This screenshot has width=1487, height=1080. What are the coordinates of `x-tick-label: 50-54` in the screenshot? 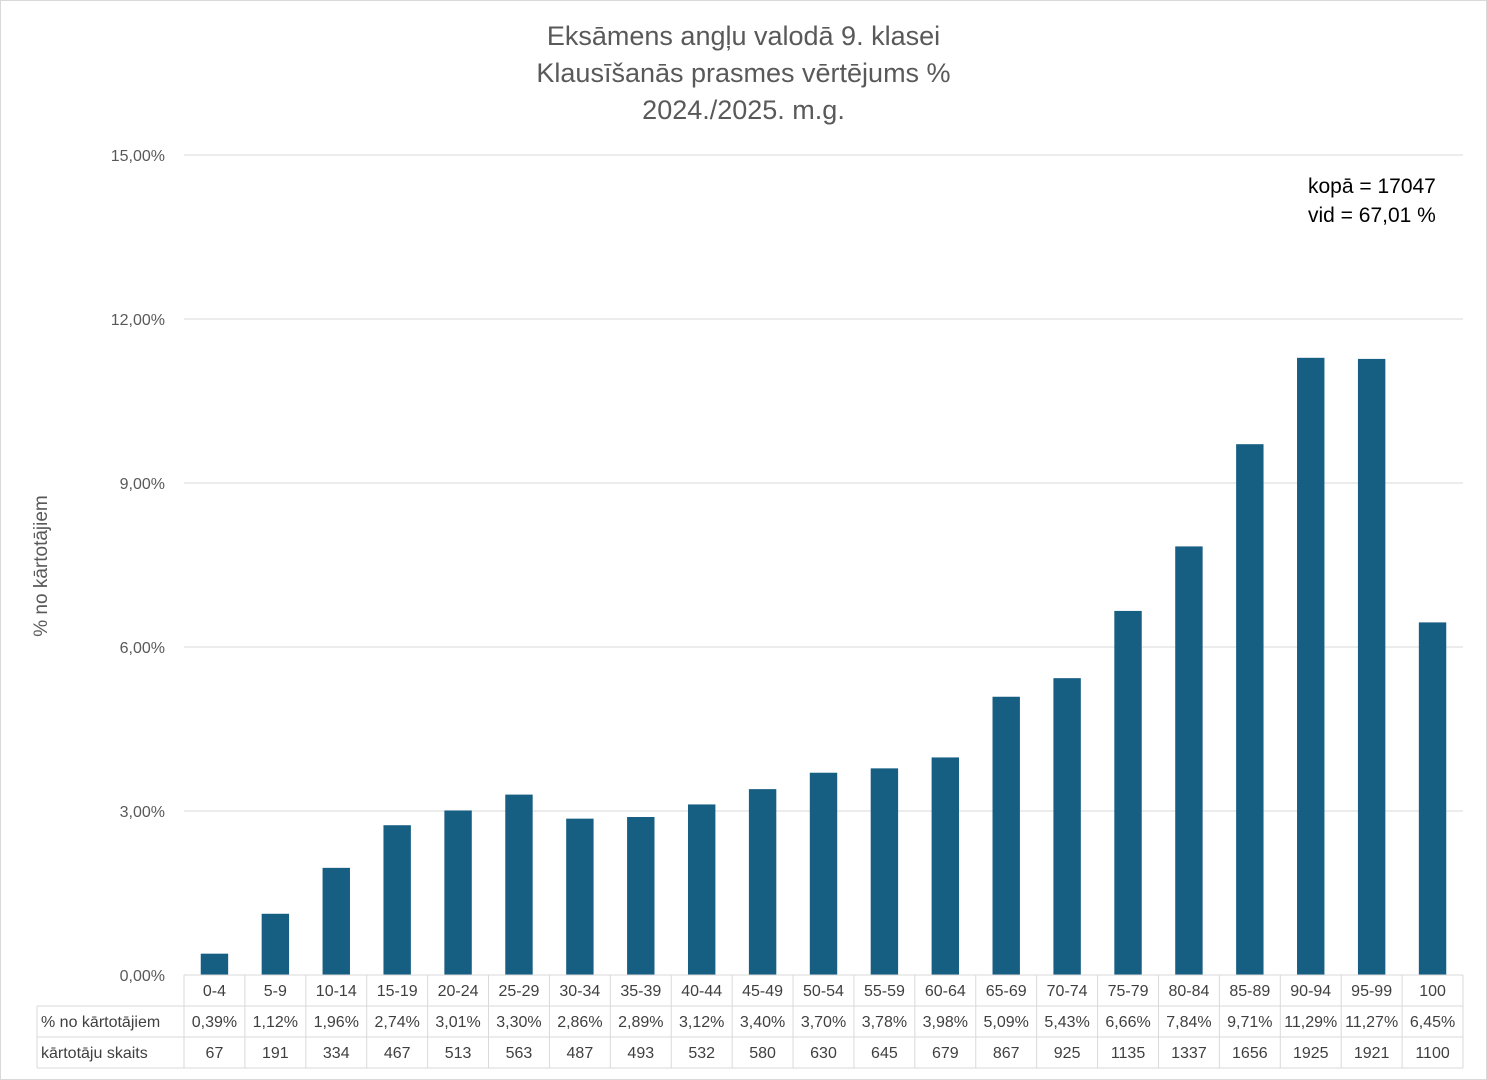 It's located at (823, 991).